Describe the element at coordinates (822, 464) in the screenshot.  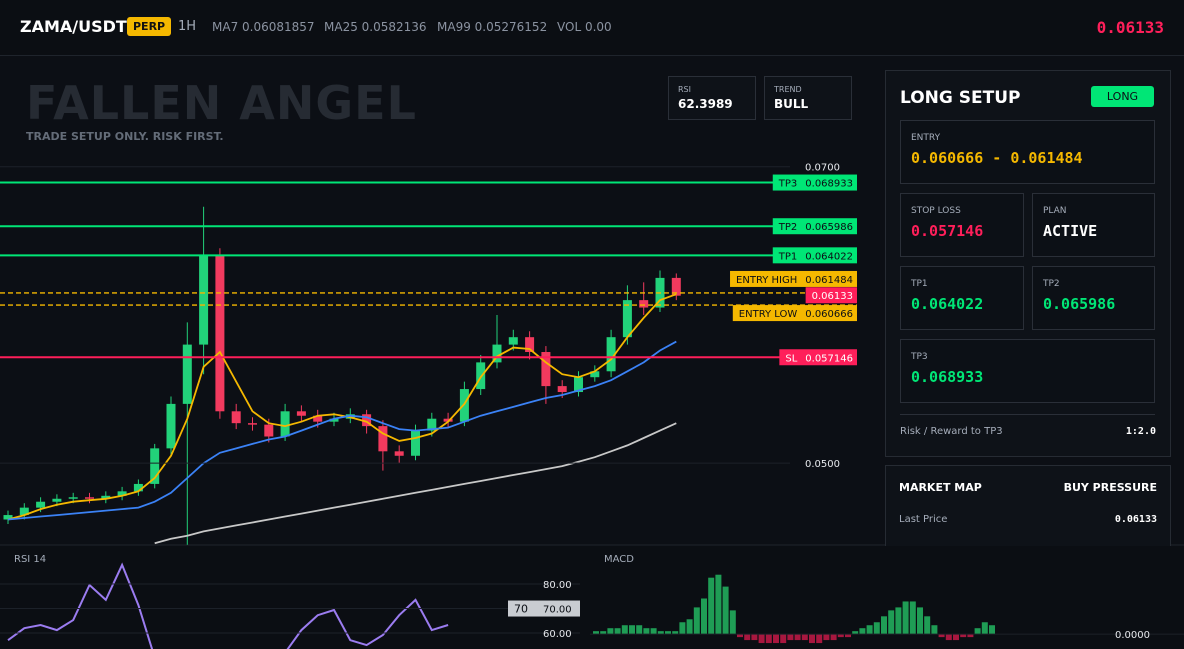
I see `y-tick-label: 0.0500` at that location.